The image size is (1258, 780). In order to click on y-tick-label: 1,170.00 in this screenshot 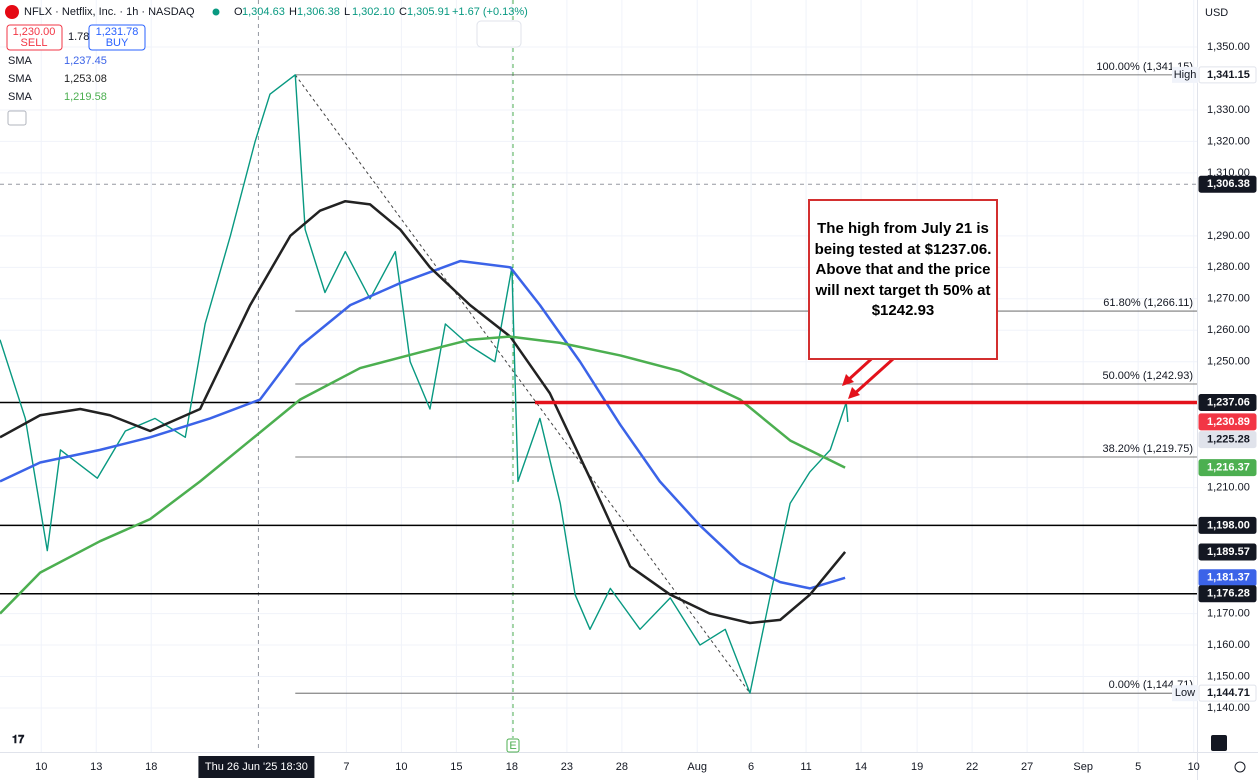, I will do `click(1228, 613)`.